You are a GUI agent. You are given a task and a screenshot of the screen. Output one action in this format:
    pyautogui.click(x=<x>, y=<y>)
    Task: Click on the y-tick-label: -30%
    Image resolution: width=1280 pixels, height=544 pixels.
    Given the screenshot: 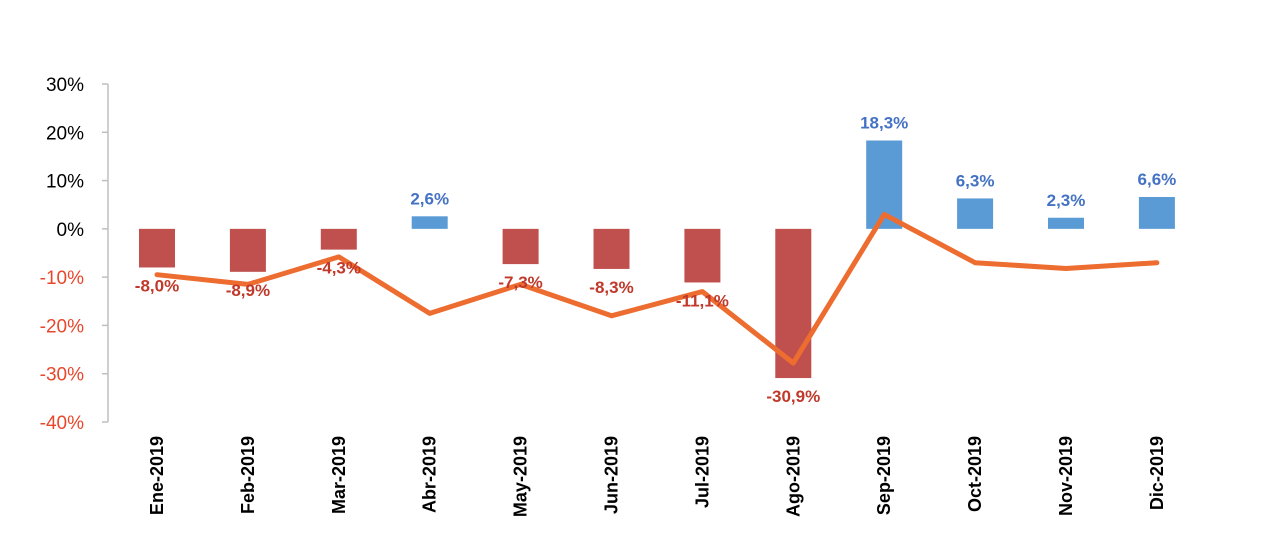 What is the action you would take?
    pyautogui.click(x=62, y=375)
    